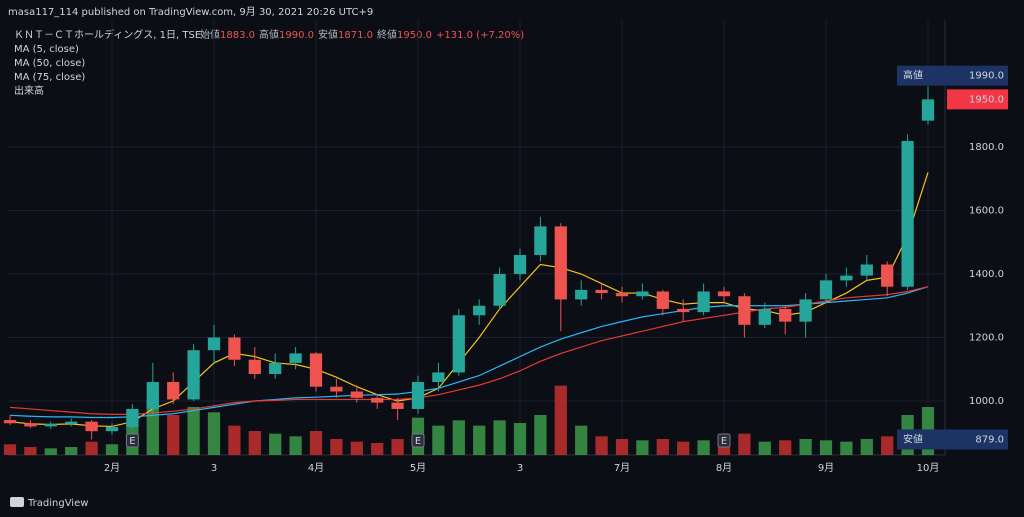 The width and height of the screenshot is (1024, 517). What do you see at coordinates (724, 468) in the screenshot?
I see `x-tick-label: 8月` at bounding box center [724, 468].